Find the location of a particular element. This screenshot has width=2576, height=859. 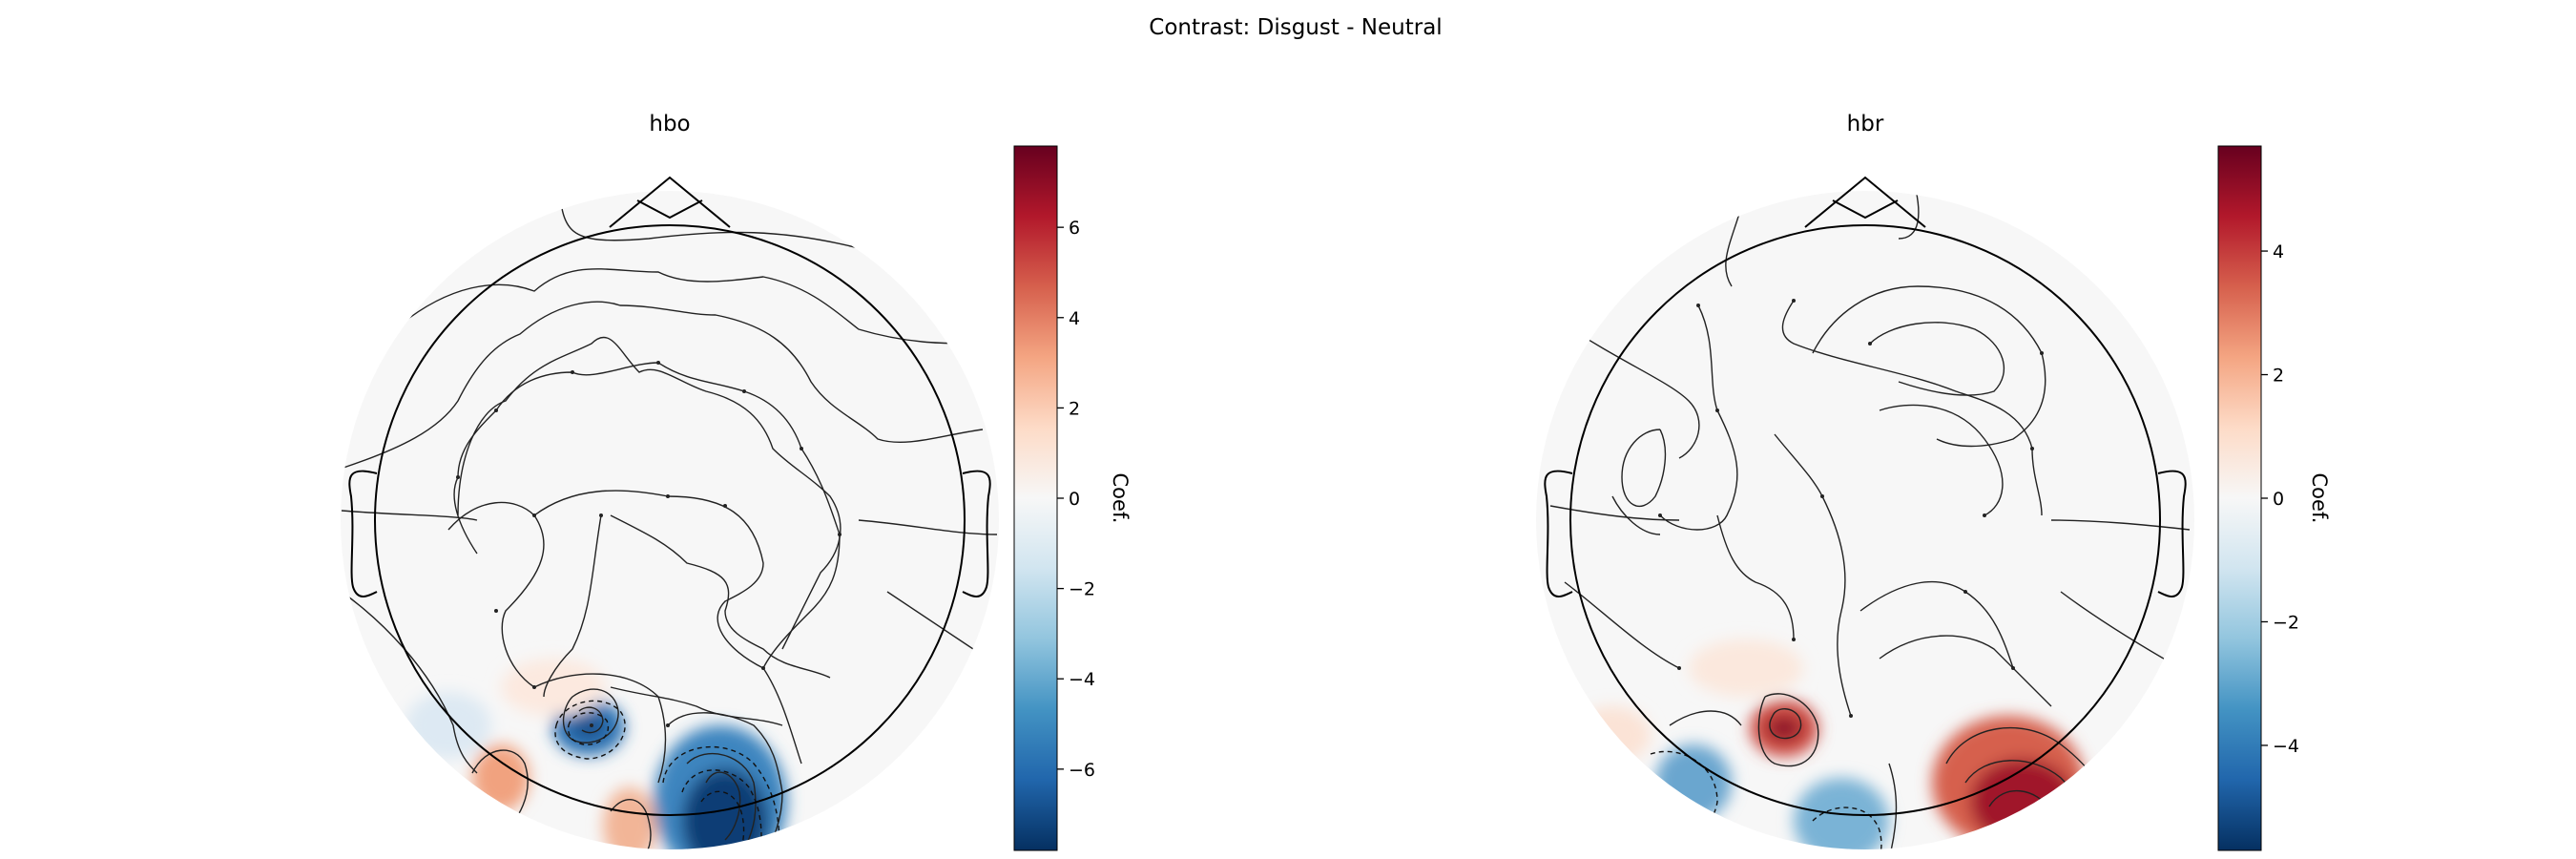

colorbar-hbr: −4 −2 0 2 4 Coef. is located at coordinates (2274, 498).